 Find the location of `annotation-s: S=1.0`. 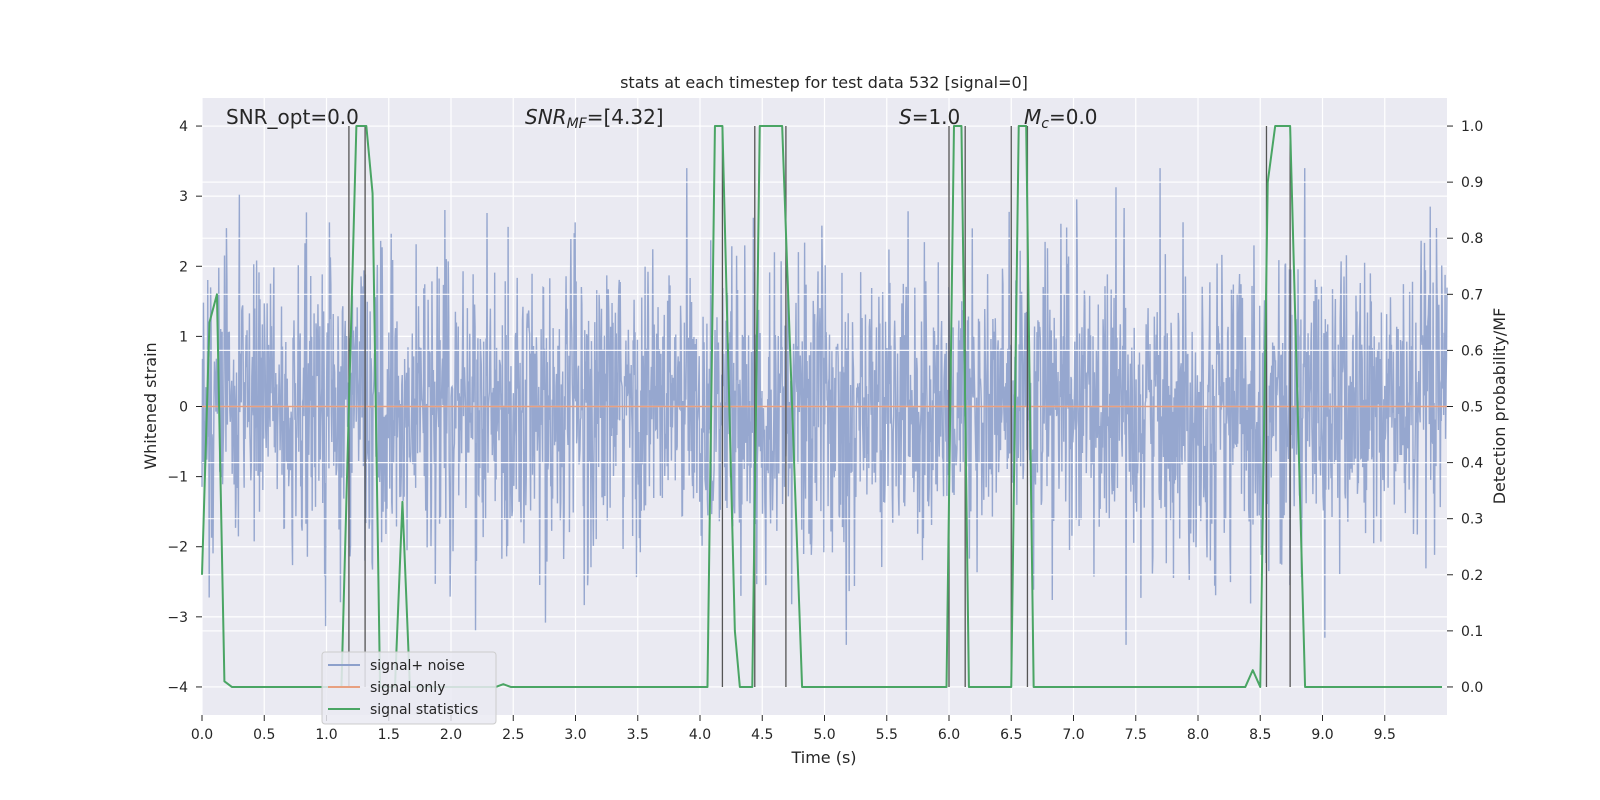

annotation-s: S=1.0 is located at coordinates (929, 117).